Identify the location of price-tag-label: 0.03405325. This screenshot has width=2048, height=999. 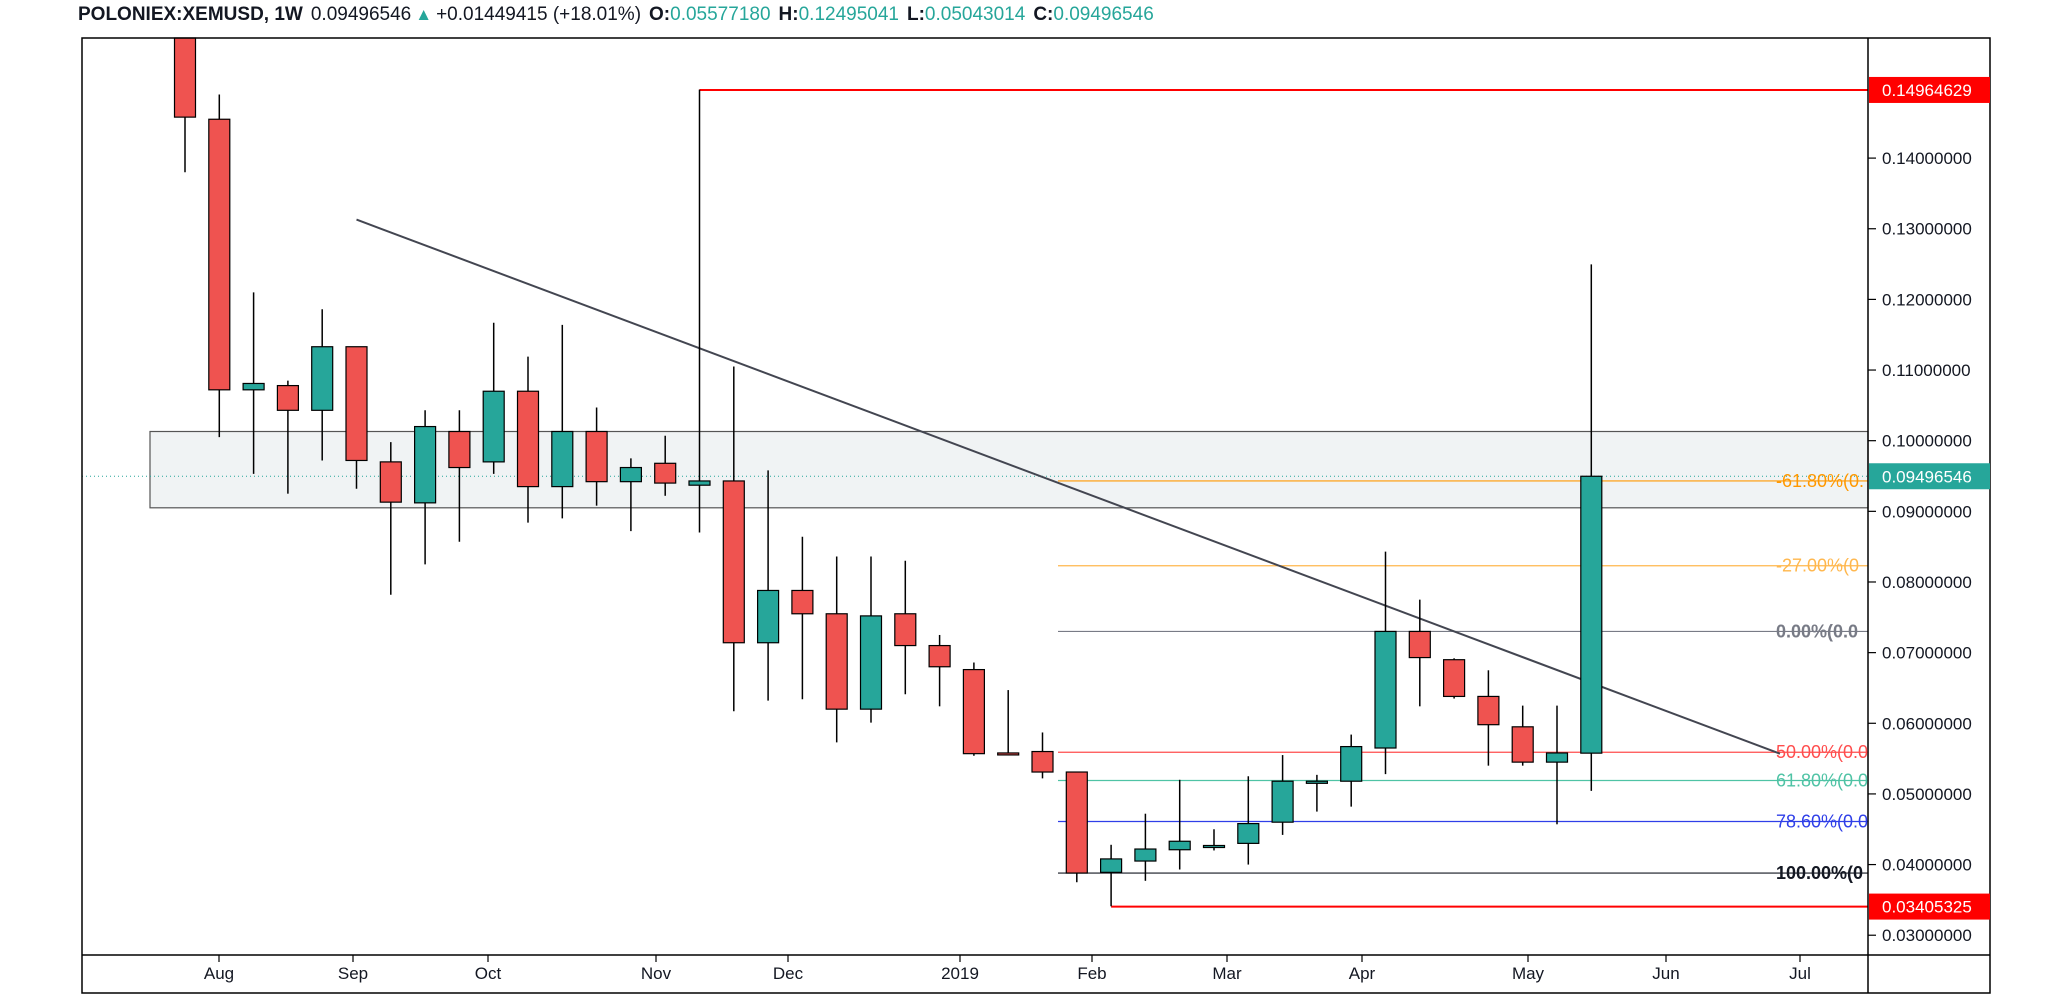
(1927, 907).